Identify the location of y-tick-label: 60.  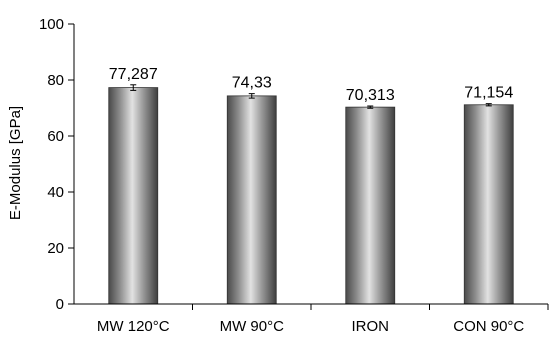
(55, 136).